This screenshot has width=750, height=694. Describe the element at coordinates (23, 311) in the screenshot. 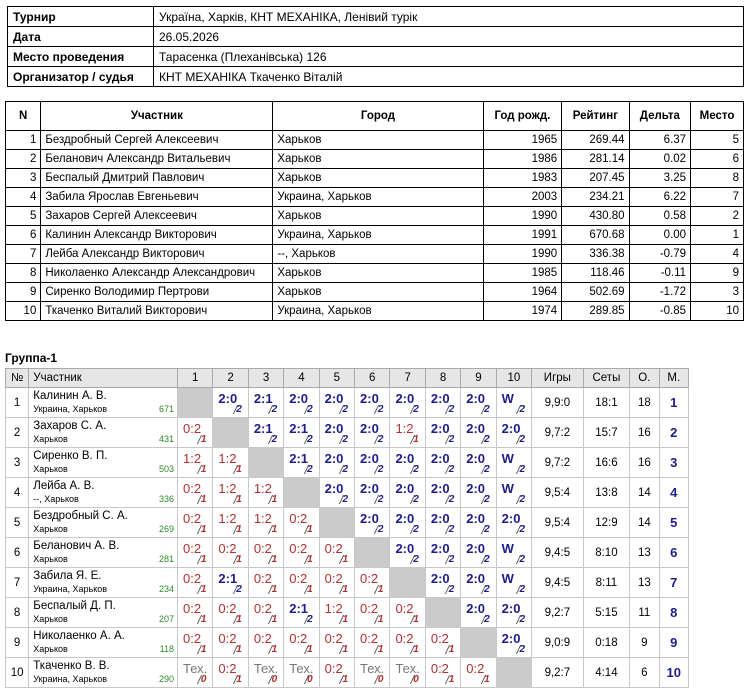

I see `row-number: 10` at that location.